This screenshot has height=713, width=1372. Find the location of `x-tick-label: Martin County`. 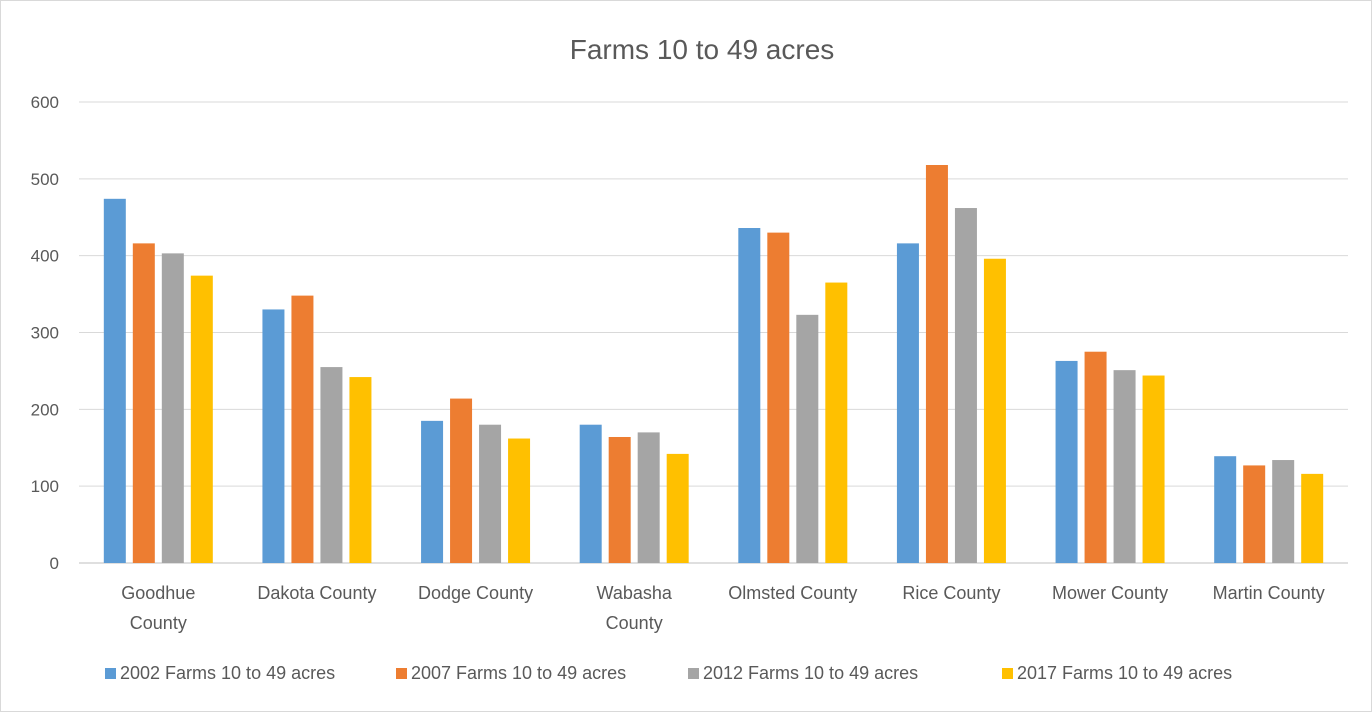

x-tick-label: Martin County is located at coordinates (1269, 593).